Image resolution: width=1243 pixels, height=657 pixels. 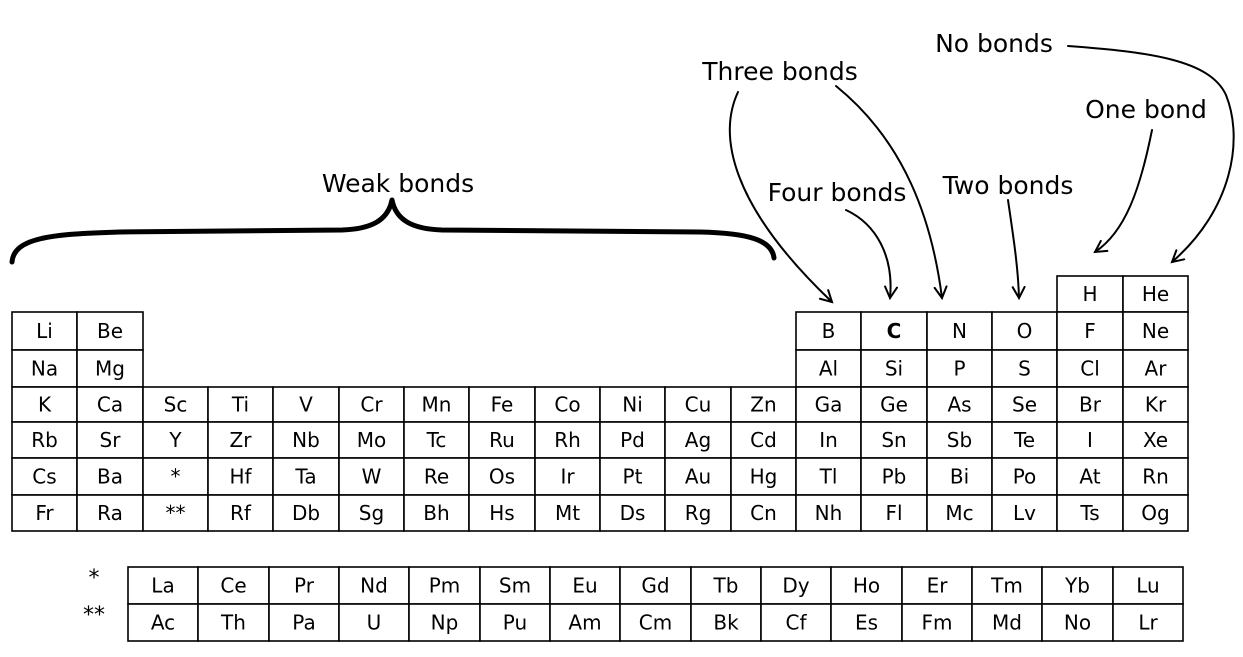 I want to click on element-cell: Sn, so click(x=894, y=440).